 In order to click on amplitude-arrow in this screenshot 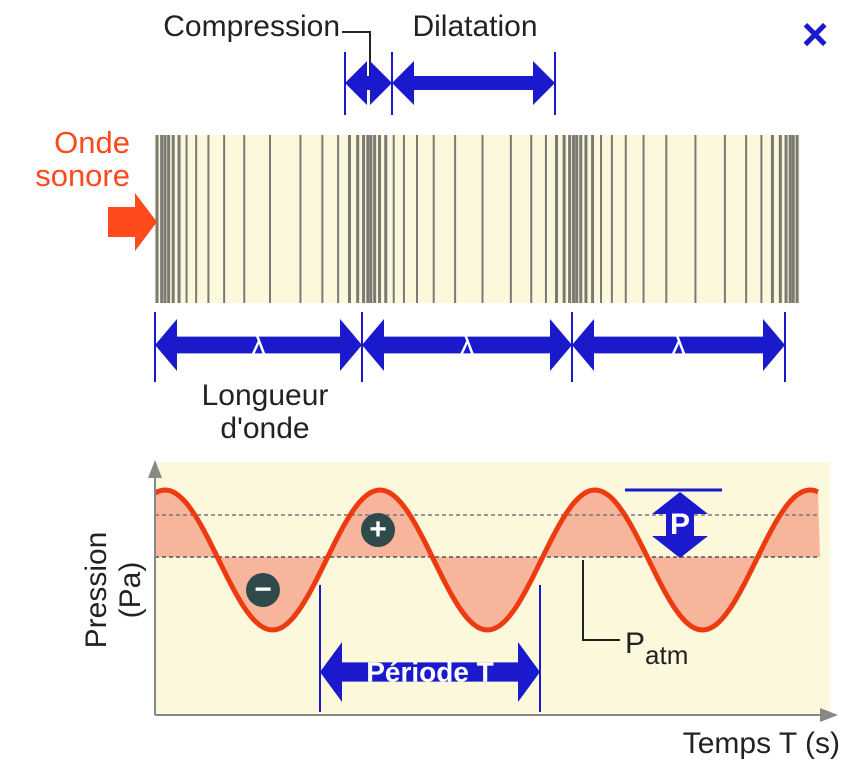, I will do `click(680, 525)`.